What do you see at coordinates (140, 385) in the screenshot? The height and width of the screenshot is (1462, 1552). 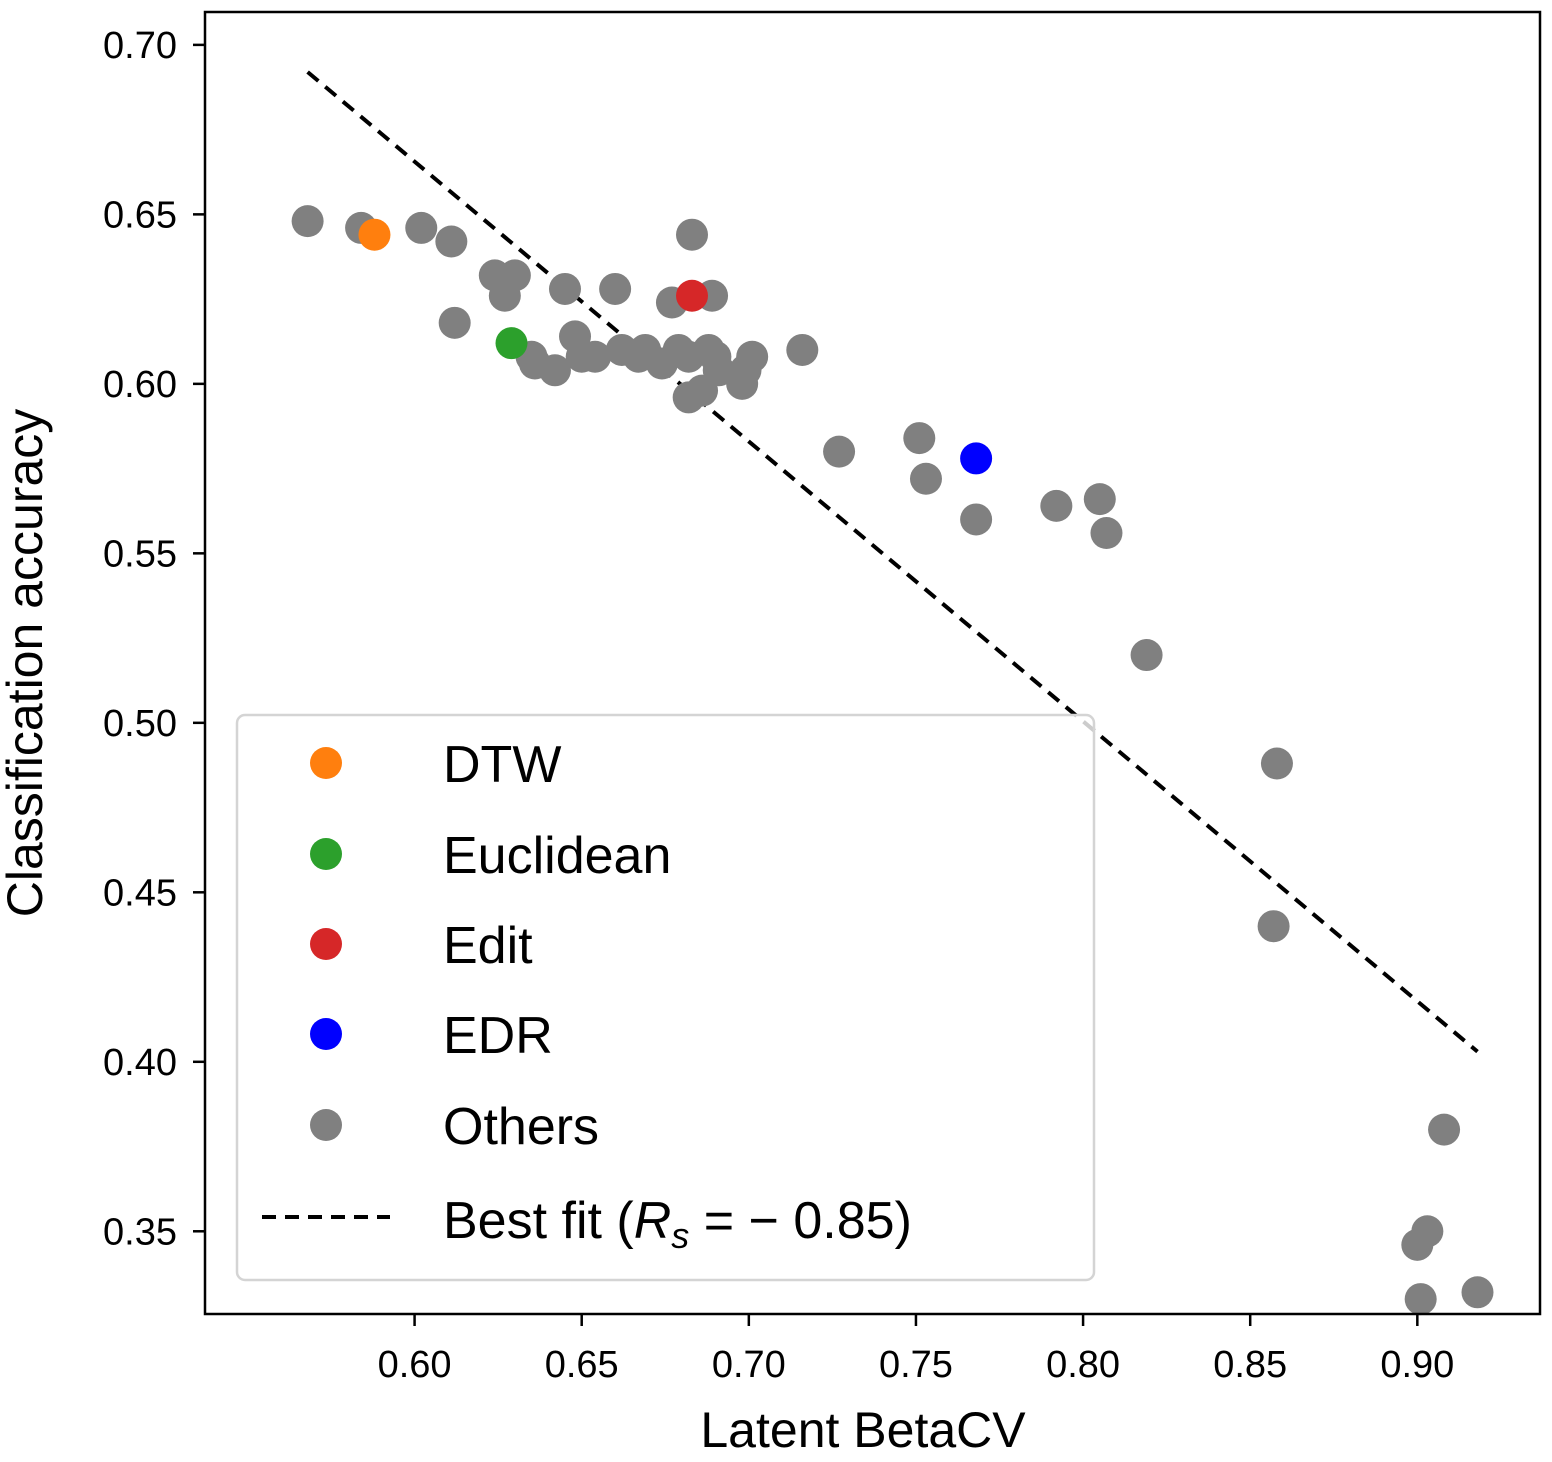 I see `y-tick-label: 0.60` at bounding box center [140, 385].